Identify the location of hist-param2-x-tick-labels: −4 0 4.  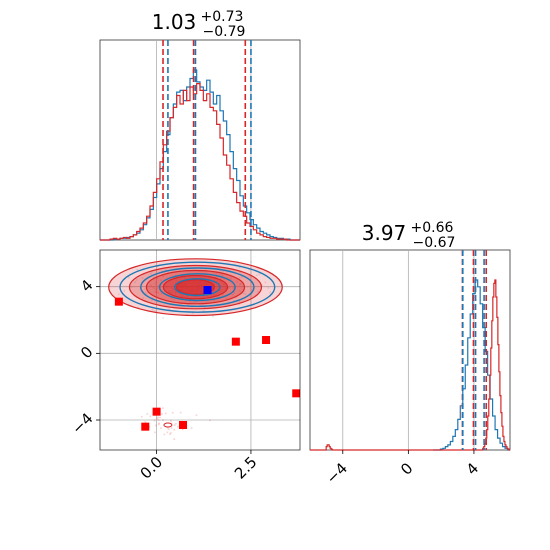
(402, 469).